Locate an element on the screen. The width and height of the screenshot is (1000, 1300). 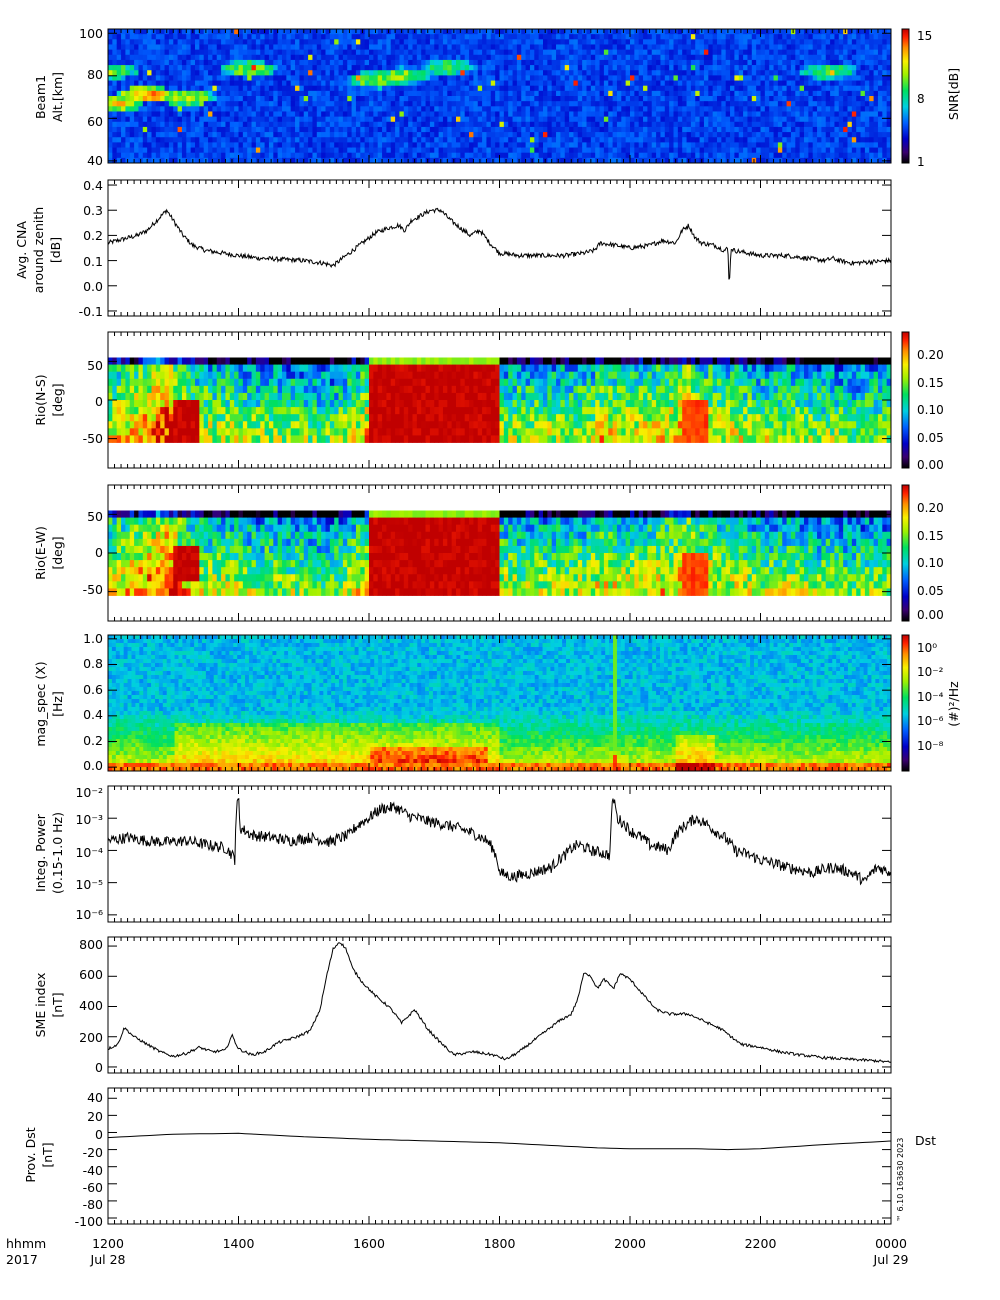
beam1-ylabel-1: Beam1 is located at coordinates (40, 97).